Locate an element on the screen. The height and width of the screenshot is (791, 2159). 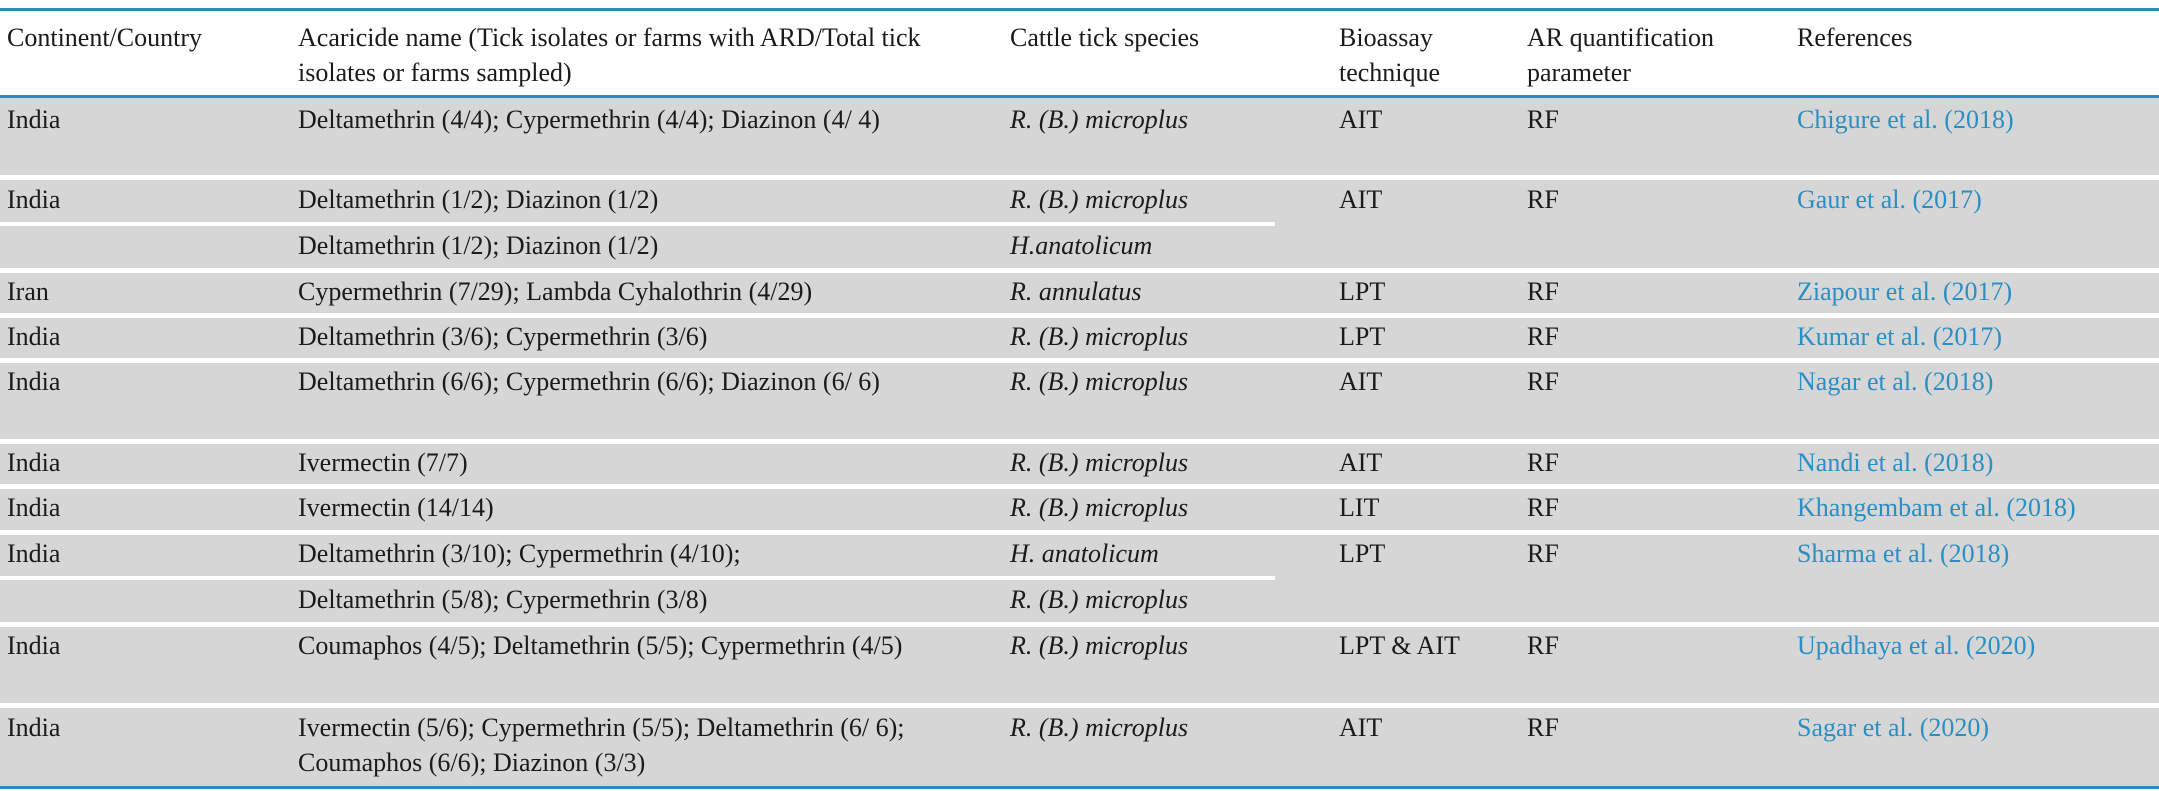
table-top-rule is located at coordinates (1079, 9).